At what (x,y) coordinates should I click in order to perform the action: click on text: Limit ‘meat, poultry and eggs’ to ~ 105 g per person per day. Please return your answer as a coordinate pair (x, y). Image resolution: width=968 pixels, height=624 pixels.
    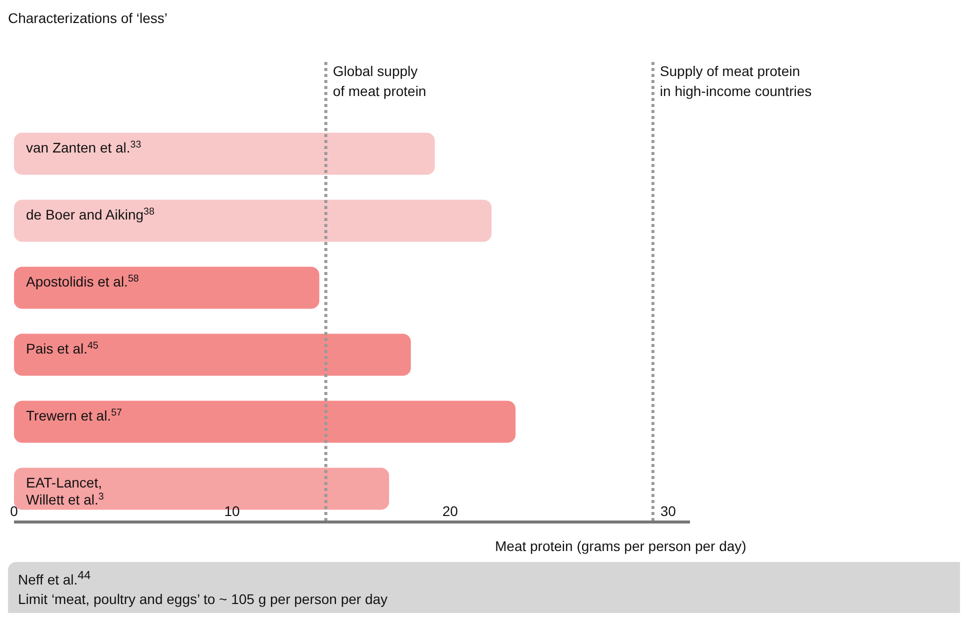
    Looking at the image, I should click on (203, 599).